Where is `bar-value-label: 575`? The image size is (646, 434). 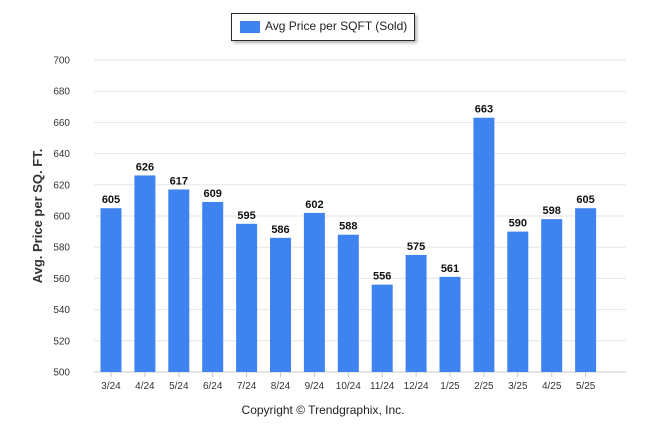 bar-value-label: 575 is located at coordinates (416, 247).